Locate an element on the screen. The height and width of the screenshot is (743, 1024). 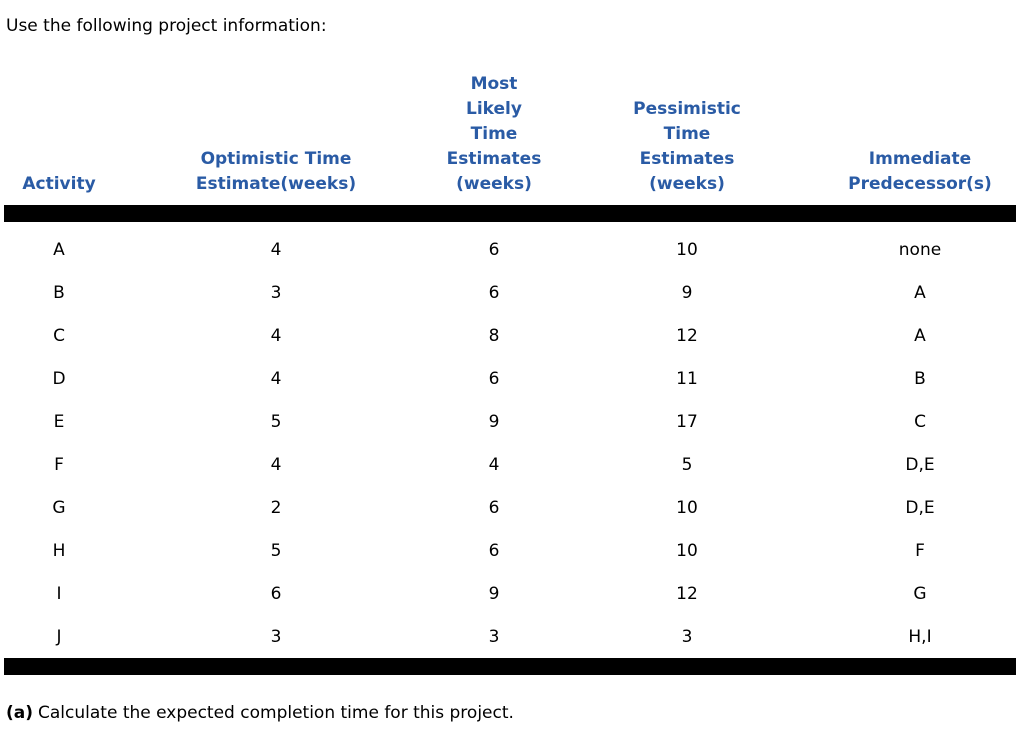
cell-pessimistic: 9 is located at coordinates (687, 292).